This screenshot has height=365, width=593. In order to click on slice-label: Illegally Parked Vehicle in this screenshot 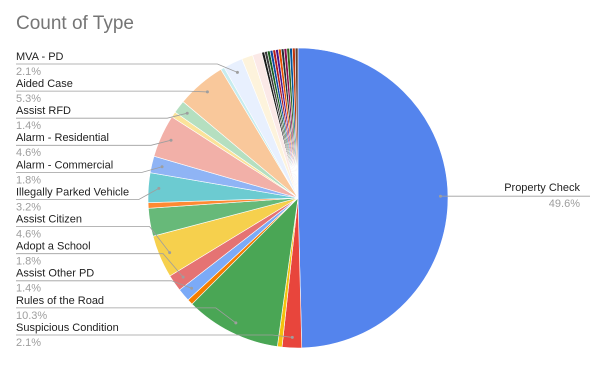, I will do `click(72, 192)`.